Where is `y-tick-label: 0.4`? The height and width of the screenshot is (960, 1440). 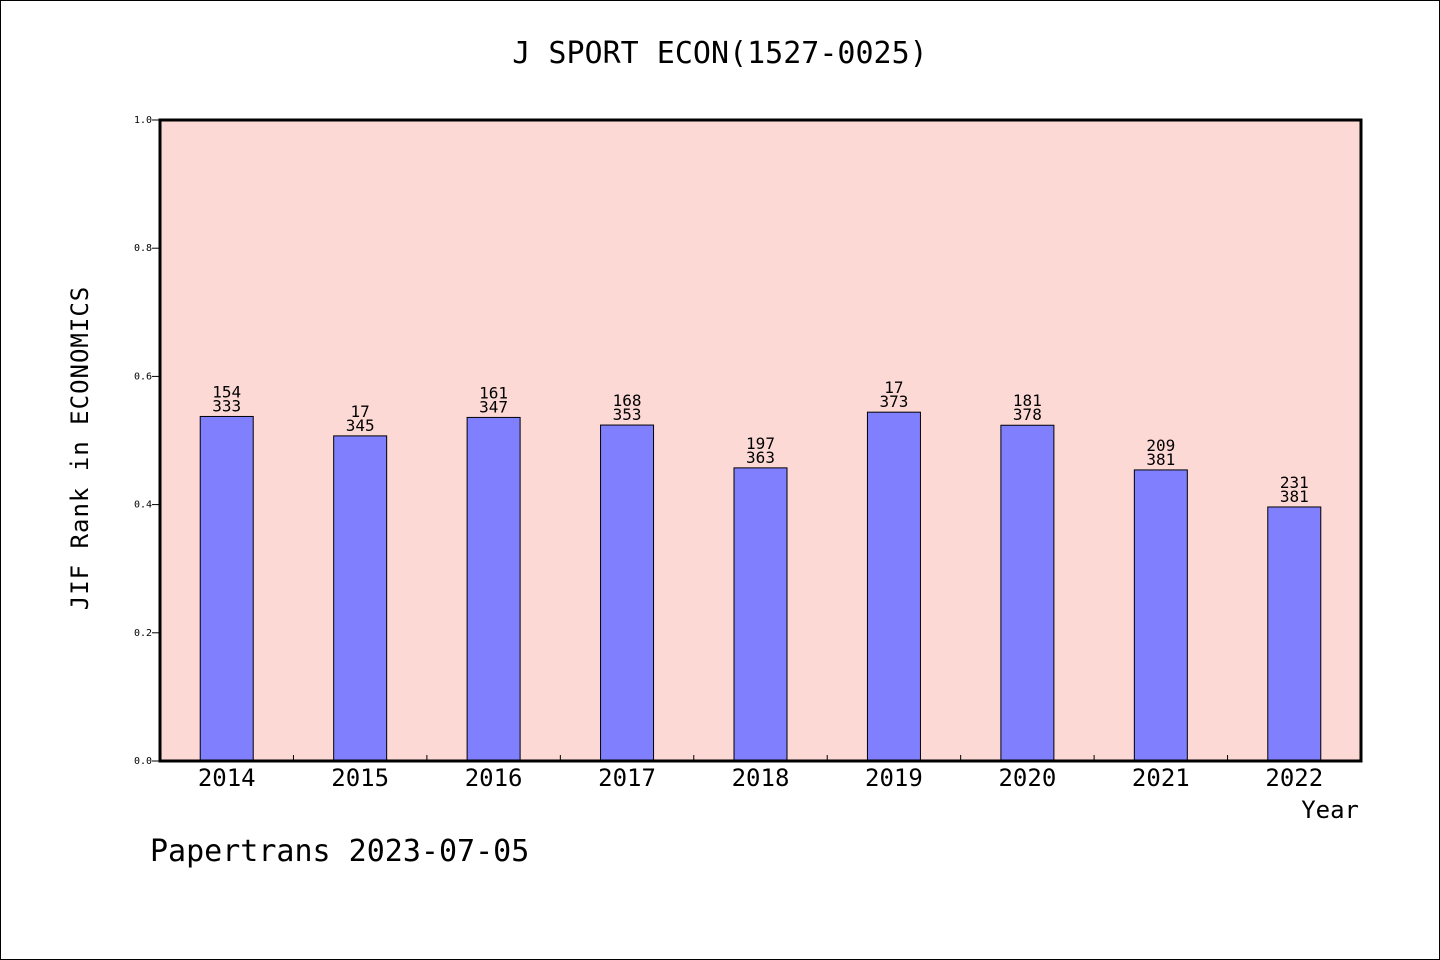
y-tick-label: 0.4 is located at coordinates (143, 505).